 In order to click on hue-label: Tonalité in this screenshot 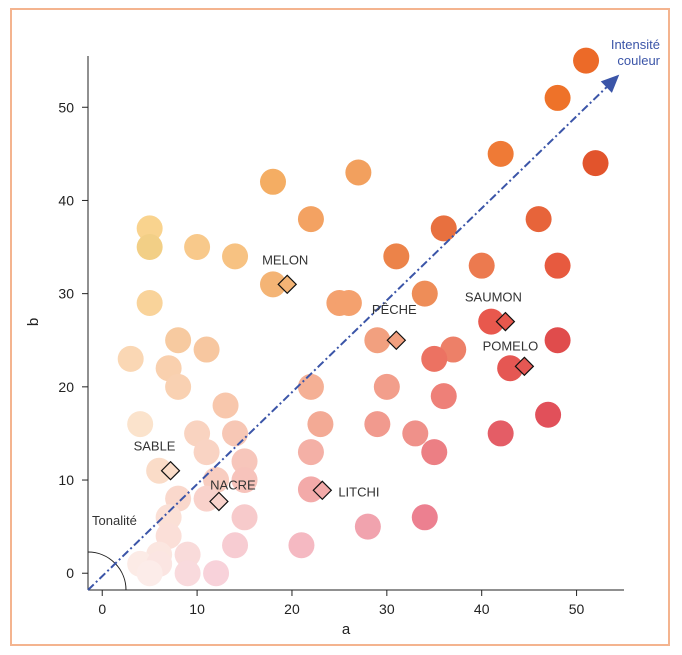, I will do `click(114, 520)`.